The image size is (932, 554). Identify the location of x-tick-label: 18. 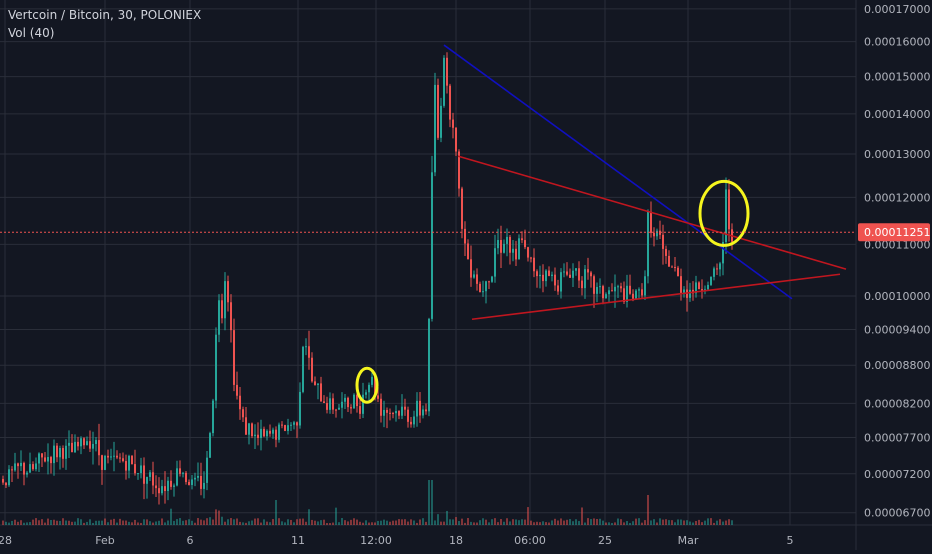
(456, 540).